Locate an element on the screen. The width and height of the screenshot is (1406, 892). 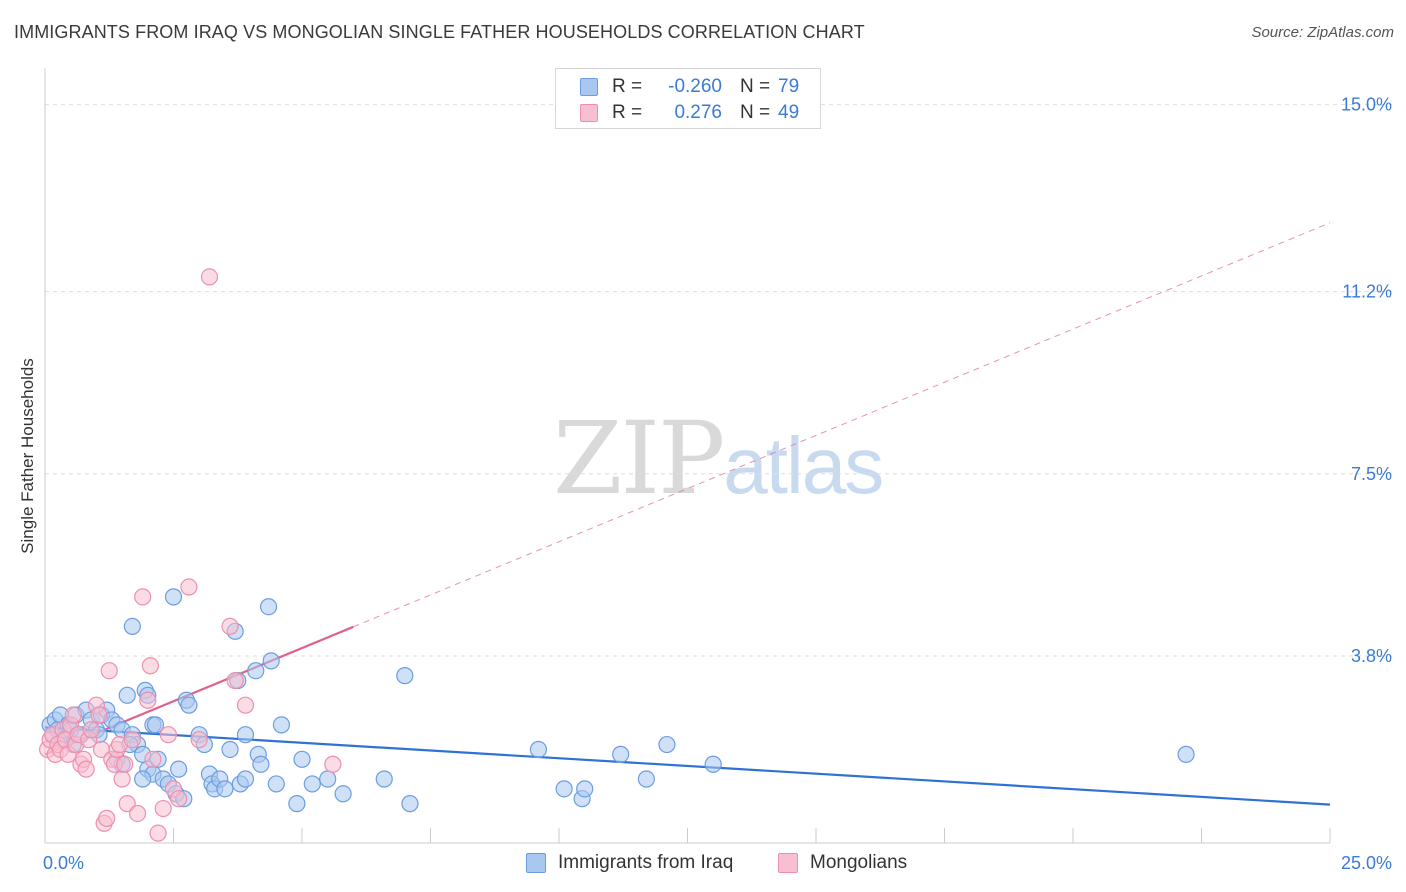
legend-row-mongolians: R = 0.276 N = 49 is located at coordinates (689, 113).